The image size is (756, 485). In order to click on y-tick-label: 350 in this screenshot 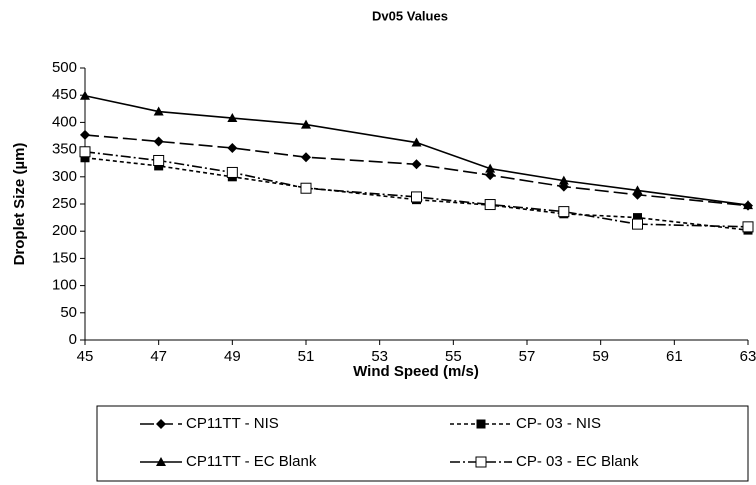, I will do `click(64, 149)`.